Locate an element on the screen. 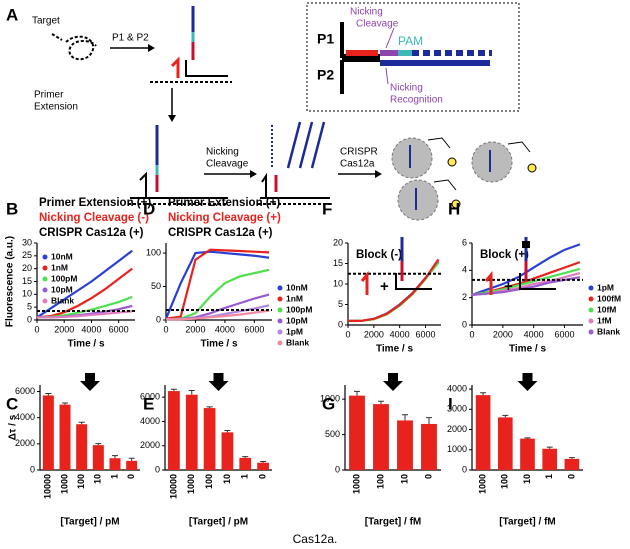 The height and width of the screenshot is (549, 630). cas12a-complexes is located at coordinates (464, 179).